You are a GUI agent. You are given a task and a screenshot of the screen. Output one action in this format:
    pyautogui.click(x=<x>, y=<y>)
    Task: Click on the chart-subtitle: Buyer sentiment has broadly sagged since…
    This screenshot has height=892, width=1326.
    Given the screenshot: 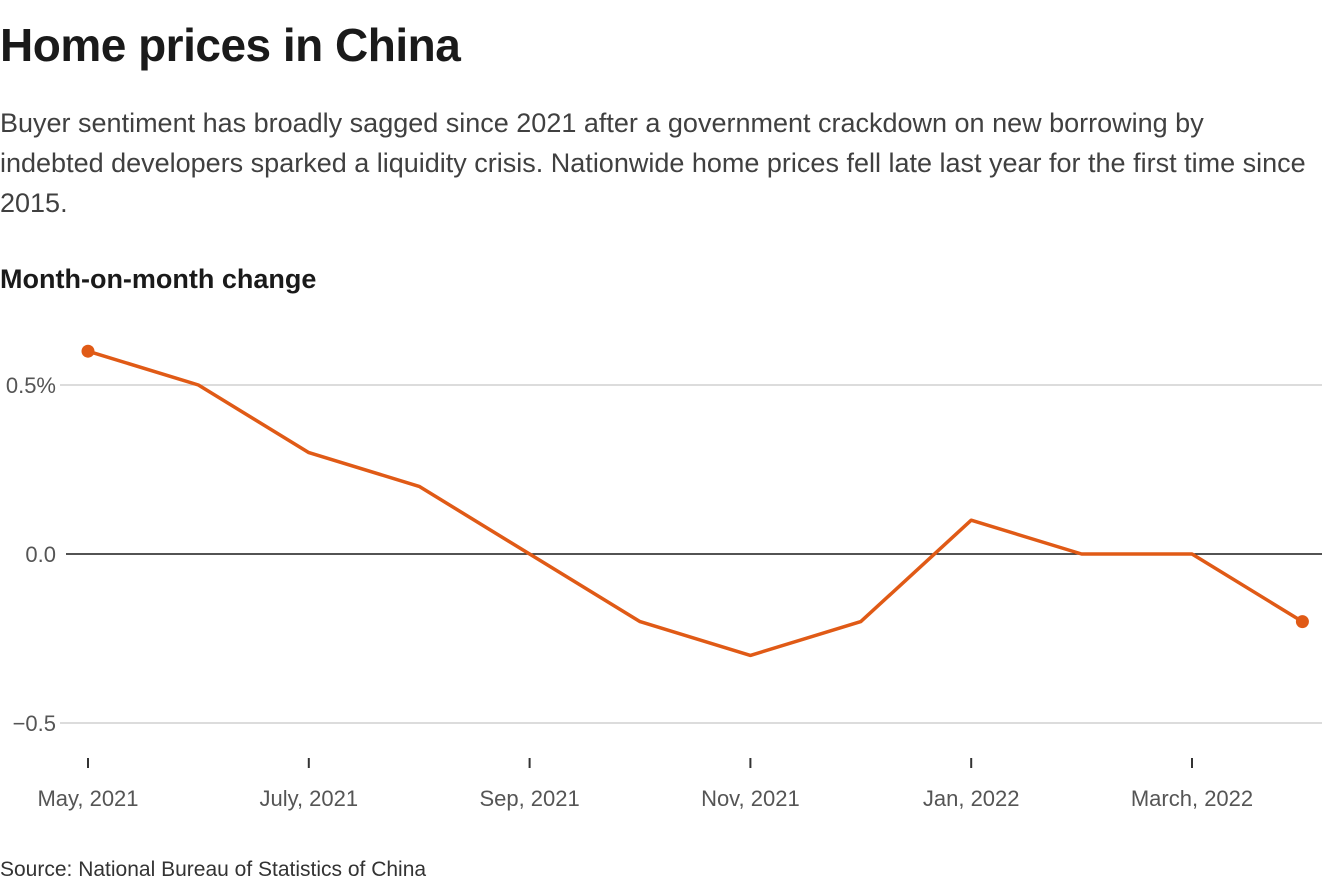 What is the action you would take?
    pyautogui.click(x=653, y=163)
    